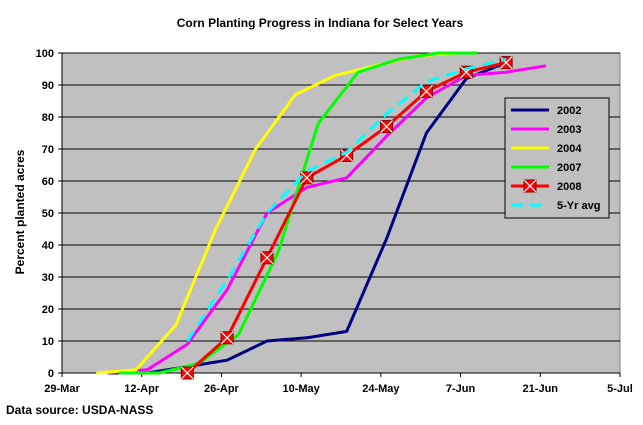  What do you see at coordinates (569, 111) in the screenshot?
I see `legend-label-2002: 2002` at bounding box center [569, 111].